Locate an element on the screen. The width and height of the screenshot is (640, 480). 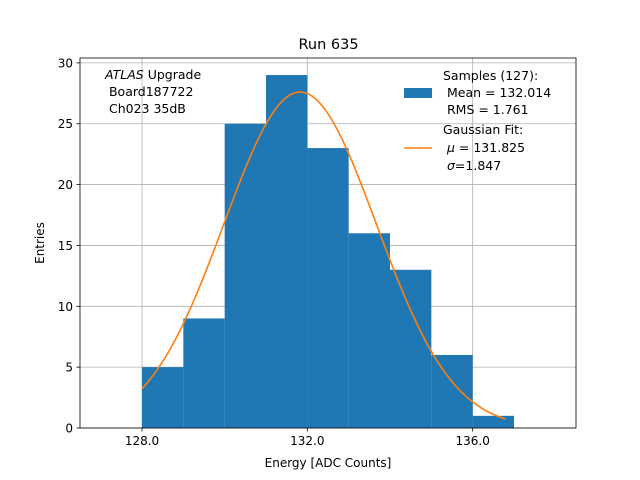
legend-hist-mean: Mean = 132.014 is located at coordinates (497, 92).